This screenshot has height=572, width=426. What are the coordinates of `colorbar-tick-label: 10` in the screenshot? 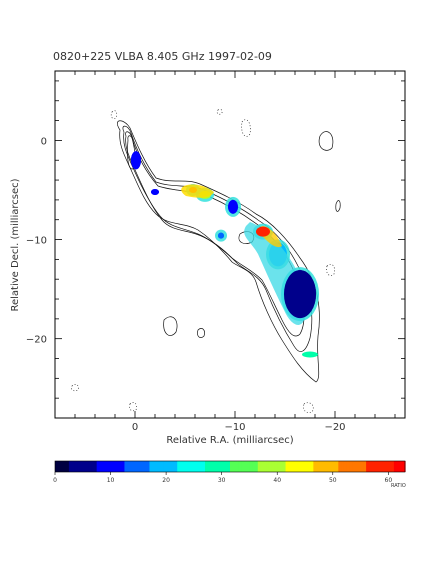 It's located at (111, 480).